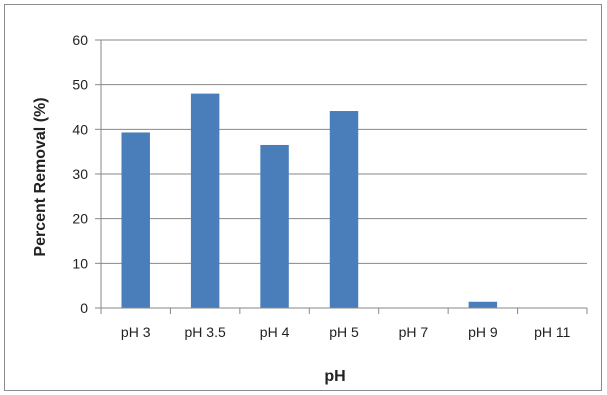  I want to click on y-tick-label: 0, so click(84, 308).